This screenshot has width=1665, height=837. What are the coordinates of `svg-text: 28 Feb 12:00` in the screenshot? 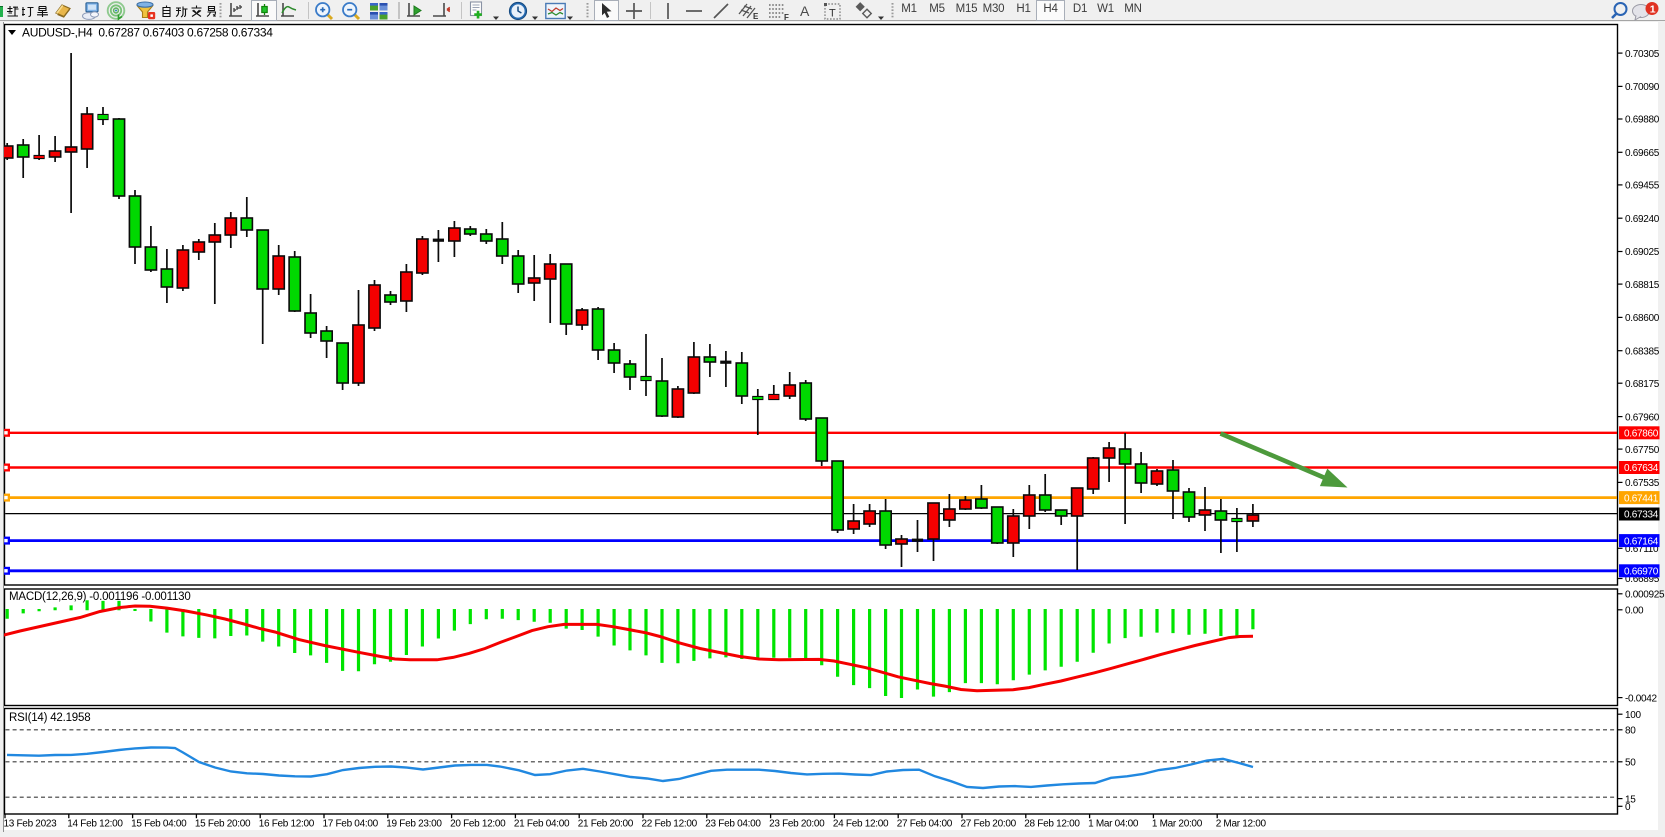 It's located at (1052, 824).